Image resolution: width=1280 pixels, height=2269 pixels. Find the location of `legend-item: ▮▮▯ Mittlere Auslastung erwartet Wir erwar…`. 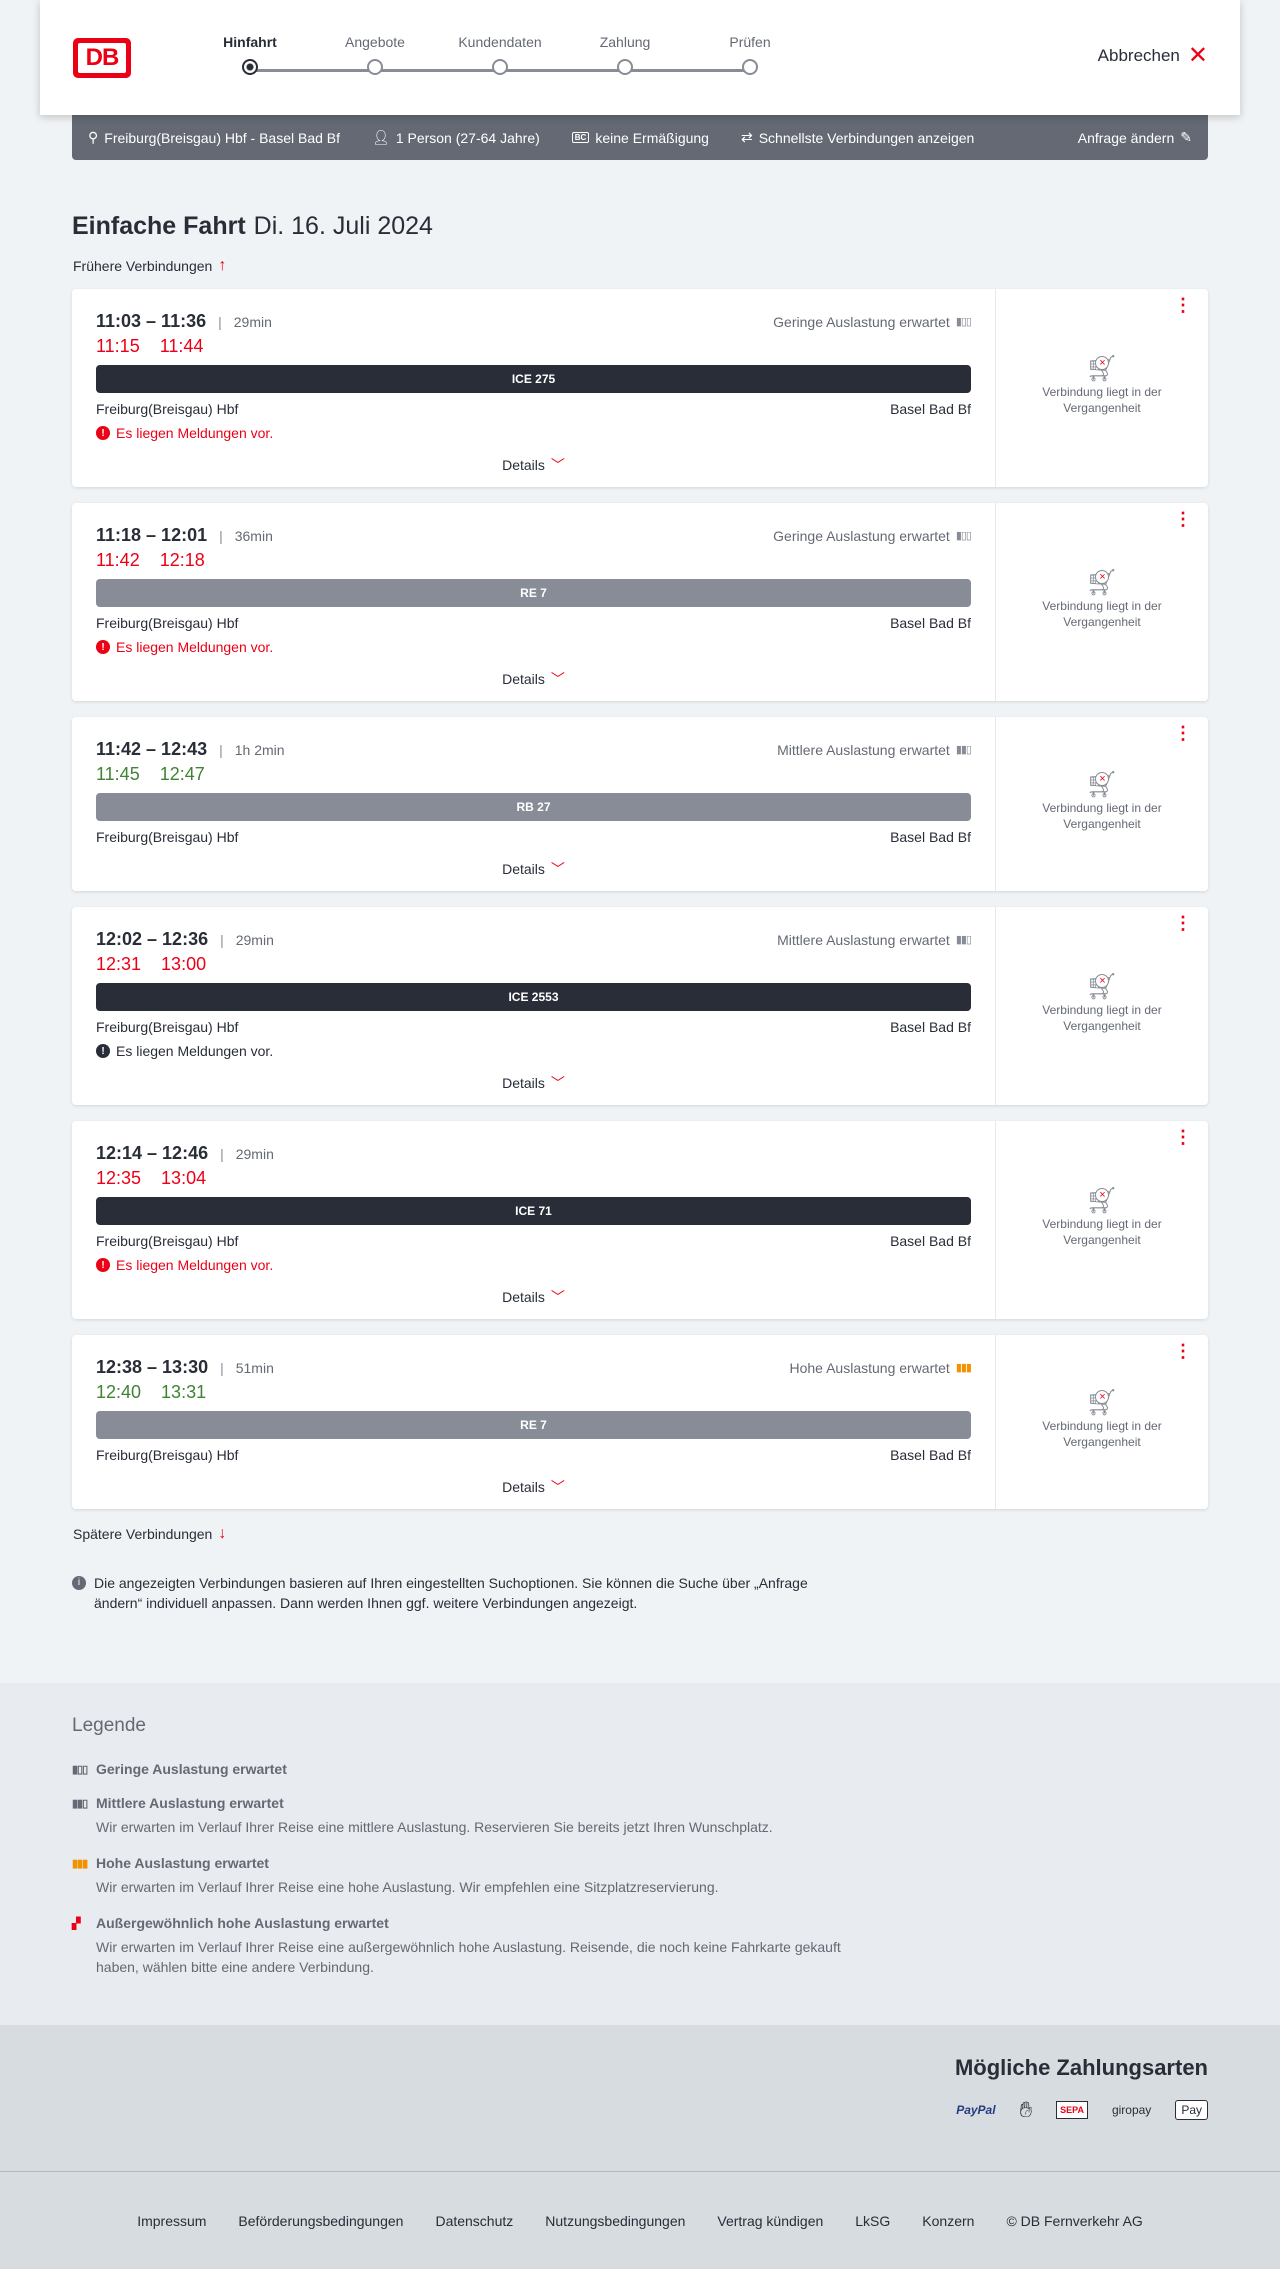

legend-item: ▮▮▯ Mittlere Auslastung erwartet Wir erwar… is located at coordinates (422, 1815).